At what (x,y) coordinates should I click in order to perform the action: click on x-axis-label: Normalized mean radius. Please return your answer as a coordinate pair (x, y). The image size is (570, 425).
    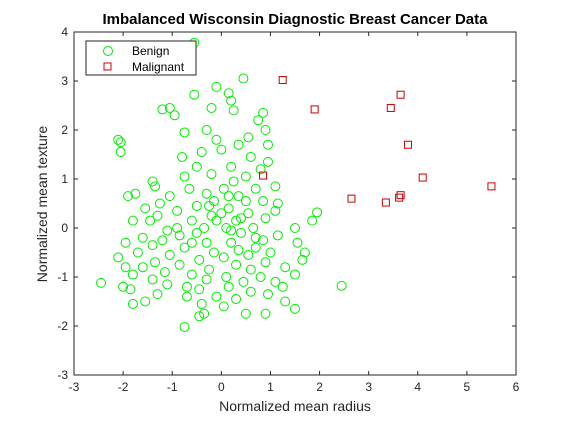
    Looking at the image, I should click on (295, 406).